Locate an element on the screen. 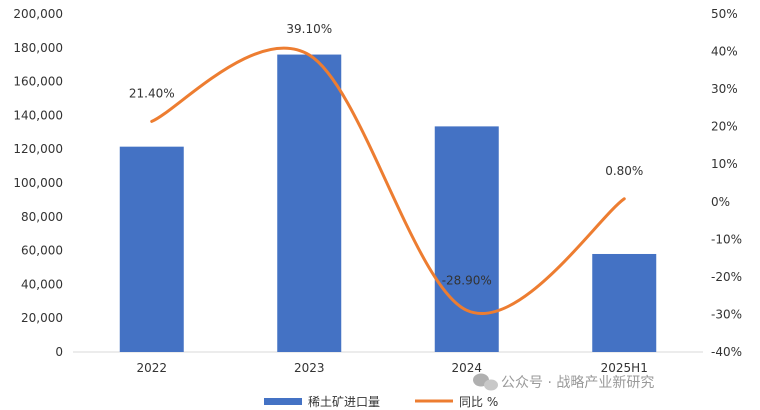  line-data-label: 0.80% is located at coordinates (624, 171).